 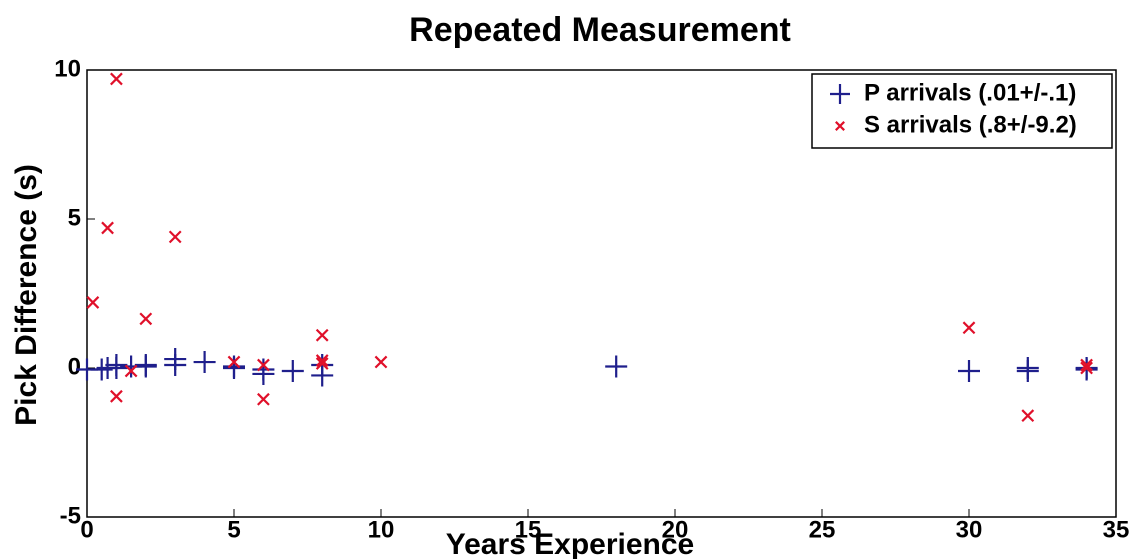 I want to click on x-tick-label: 15, so click(x=528, y=529).